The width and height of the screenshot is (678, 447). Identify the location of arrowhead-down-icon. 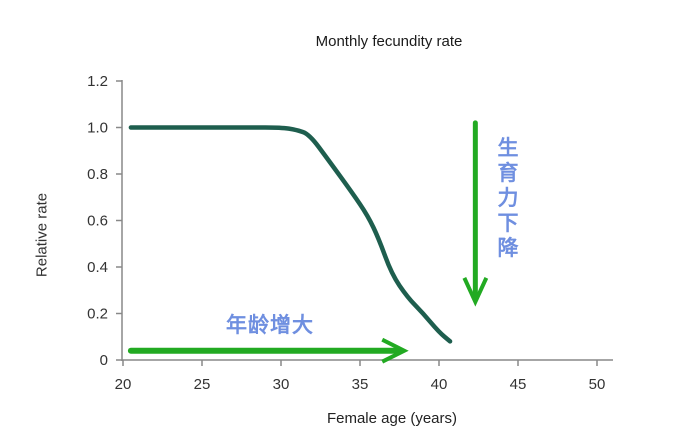
(475, 292).